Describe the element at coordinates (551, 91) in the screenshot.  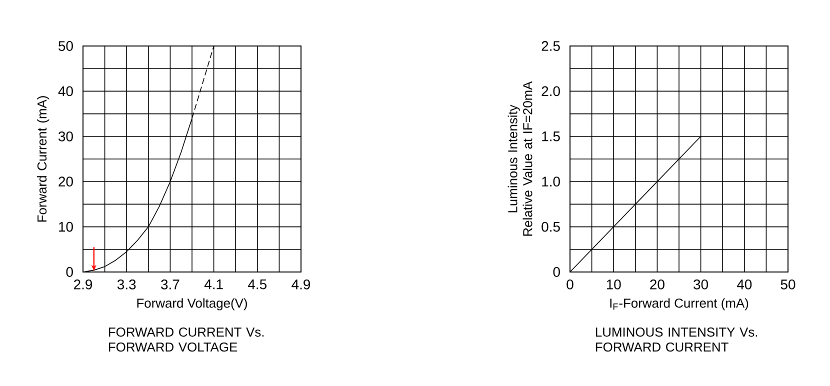
I see `y-tick-label: 2.0` at that location.